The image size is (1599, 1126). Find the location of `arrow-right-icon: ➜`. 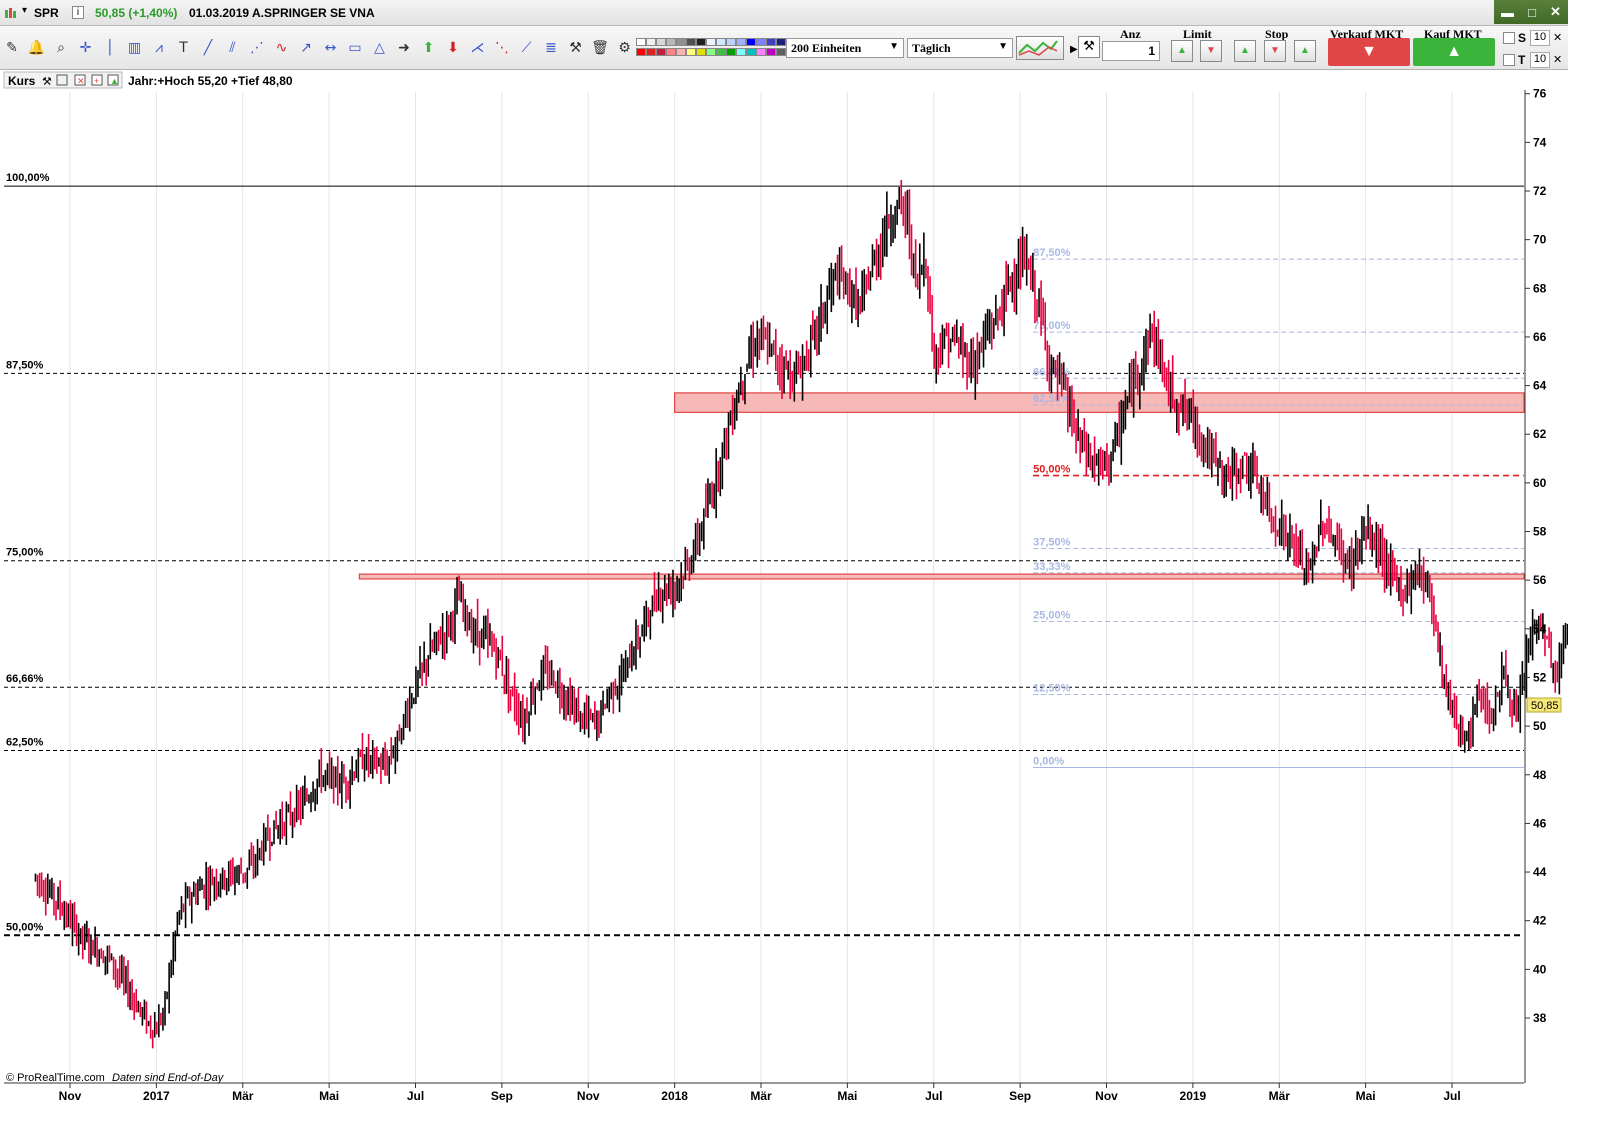

arrow-right-icon: ➜ is located at coordinates (404, 48).